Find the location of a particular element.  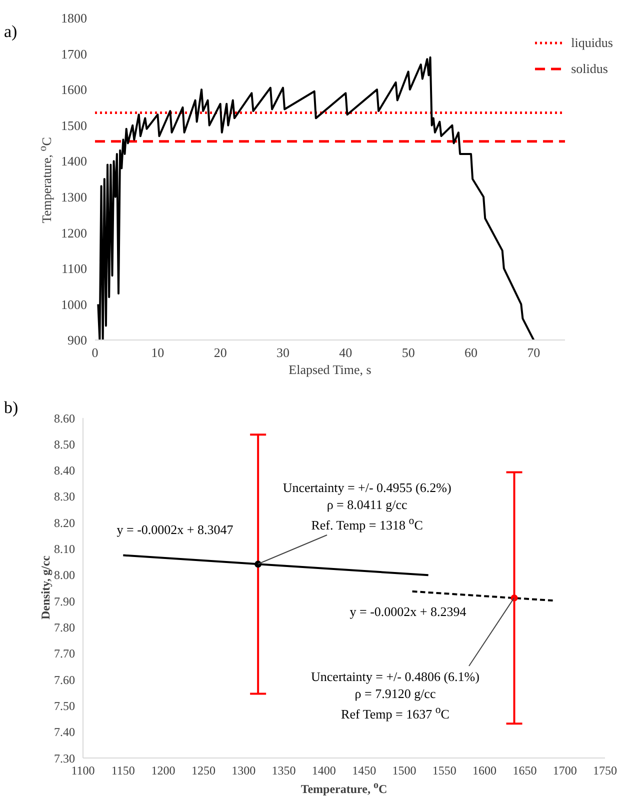

x-tick-label: 1450 is located at coordinates (364, 771).